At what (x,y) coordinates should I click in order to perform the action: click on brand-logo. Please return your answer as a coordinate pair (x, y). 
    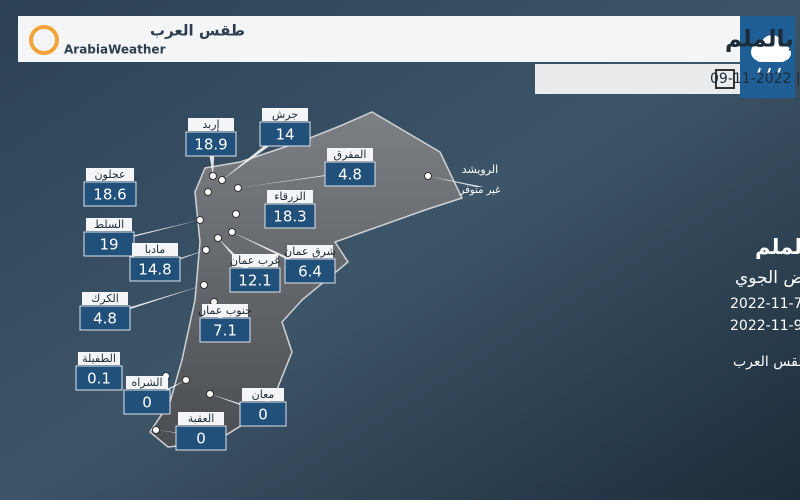
    Looking at the image, I should click on (44, 40).